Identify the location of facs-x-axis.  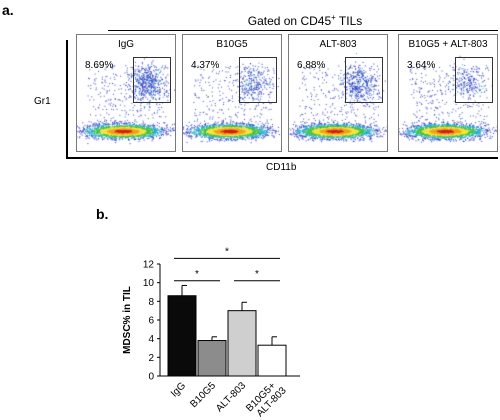
(282, 158).